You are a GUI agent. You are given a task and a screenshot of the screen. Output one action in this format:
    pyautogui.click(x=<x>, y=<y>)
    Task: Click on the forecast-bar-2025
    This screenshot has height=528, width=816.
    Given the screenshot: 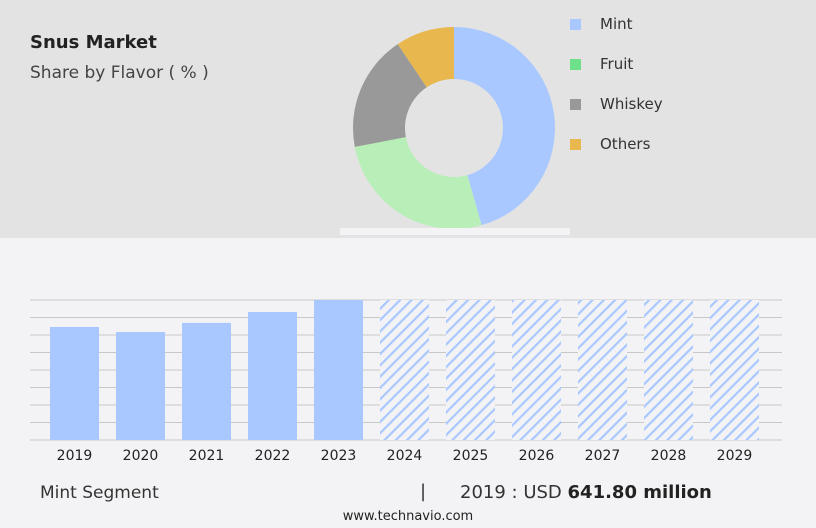 What is the action you would take?
    pyautogui.click(x=470, y=370)
    